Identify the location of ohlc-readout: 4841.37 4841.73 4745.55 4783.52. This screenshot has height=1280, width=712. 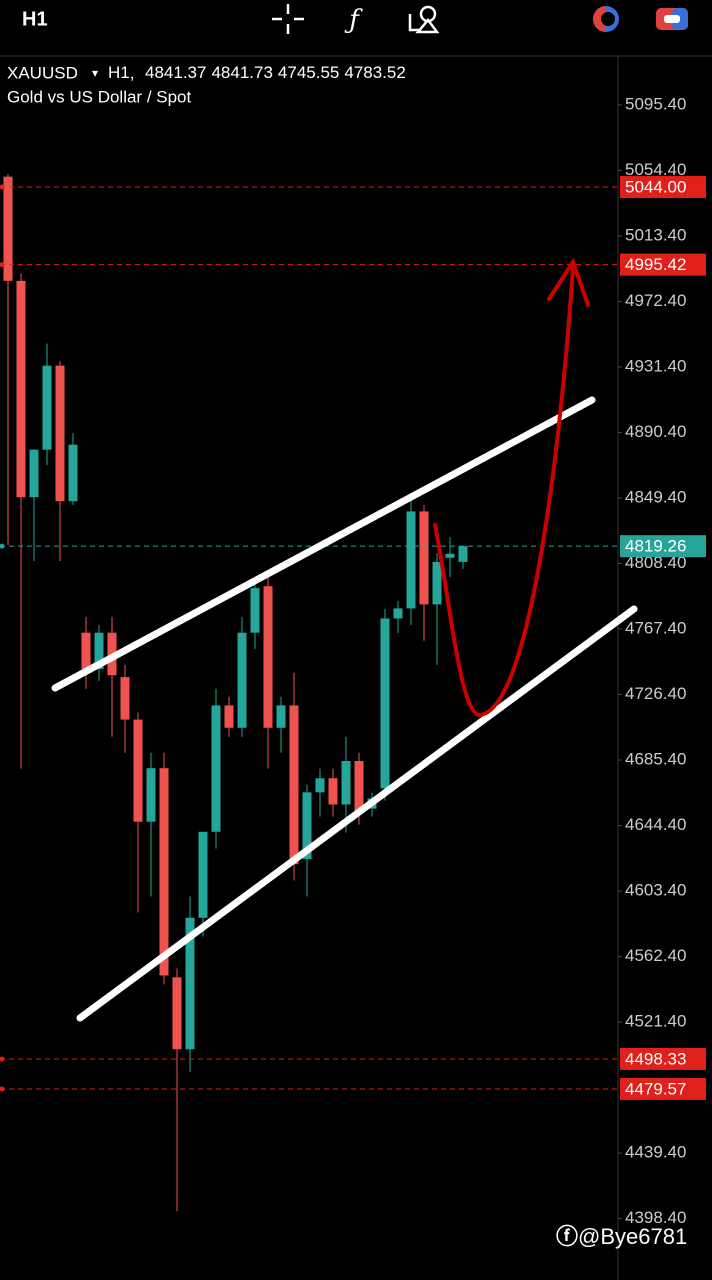
(275, 72).